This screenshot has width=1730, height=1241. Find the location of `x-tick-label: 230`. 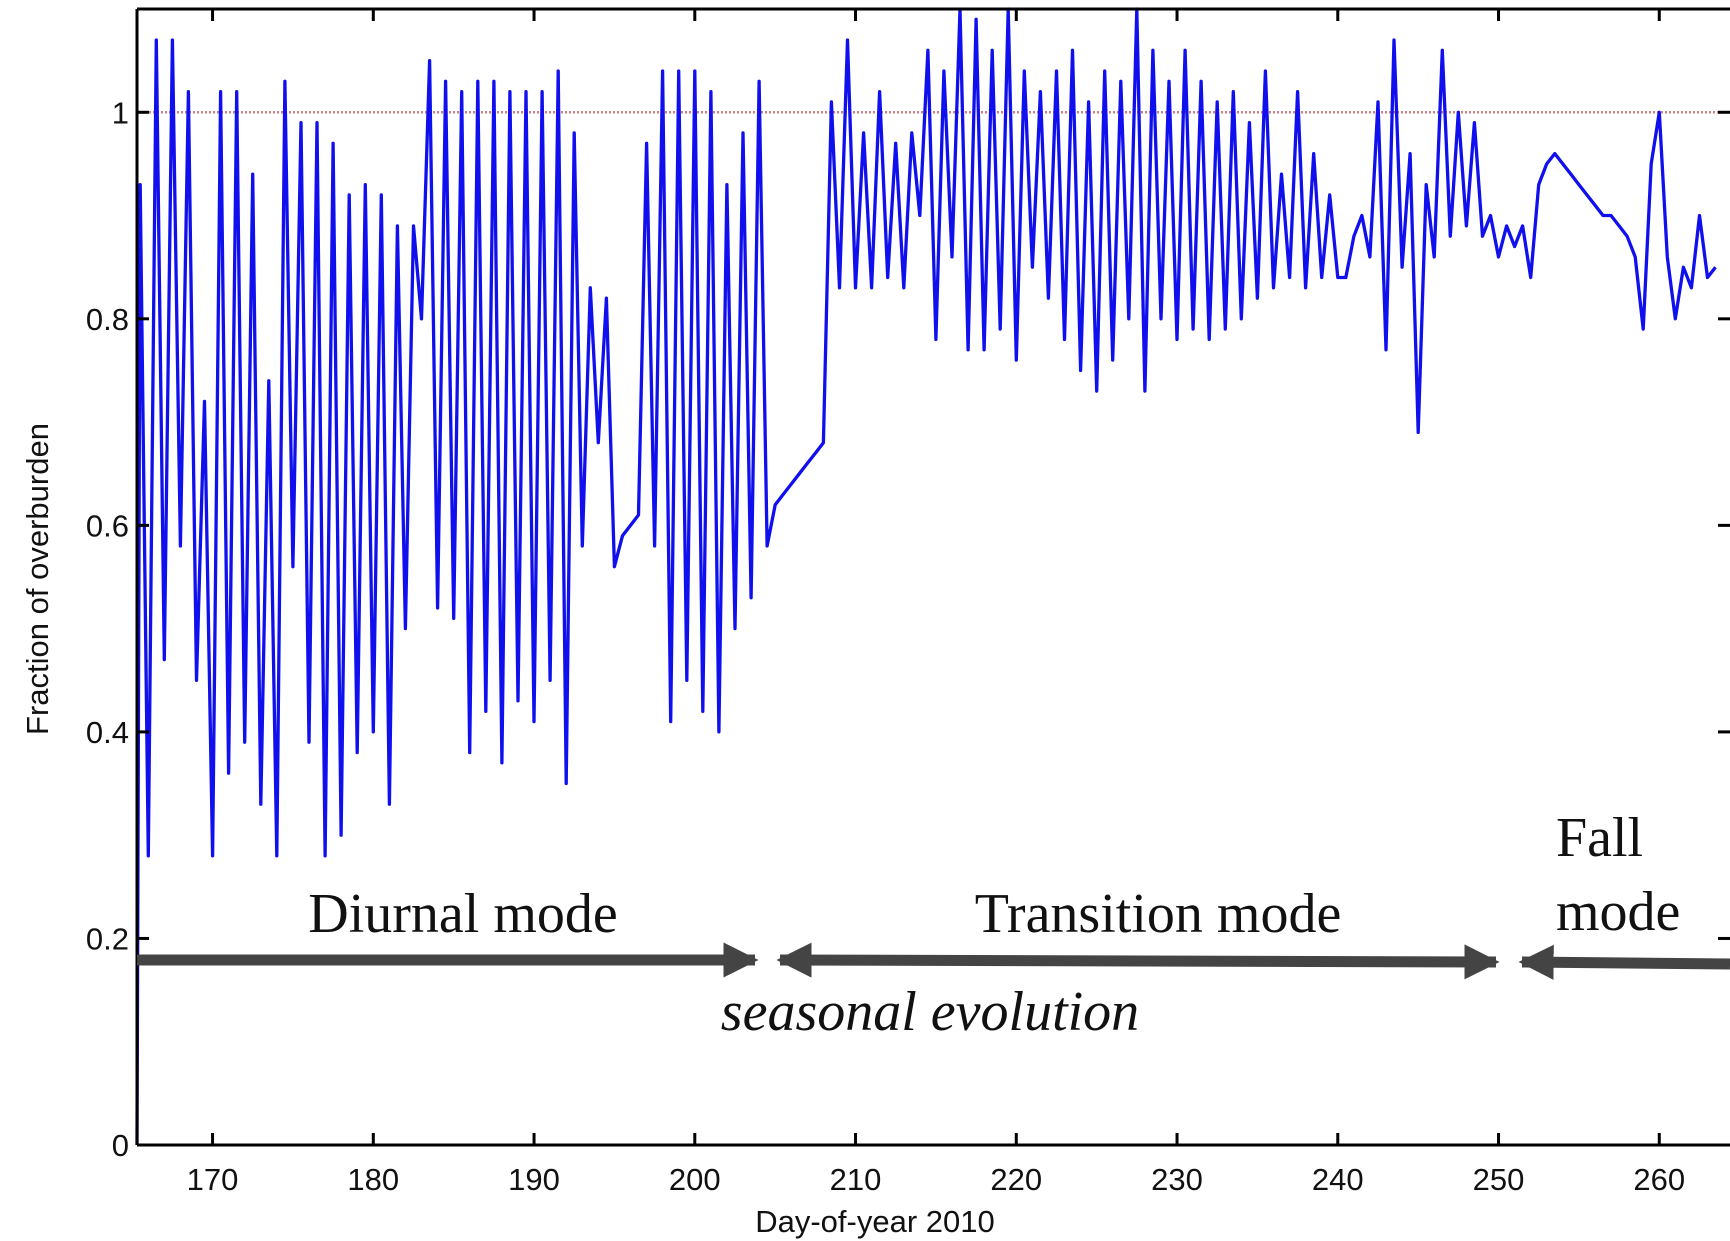

x-tick-label: 230 is located at coordinates (1177, 1179).